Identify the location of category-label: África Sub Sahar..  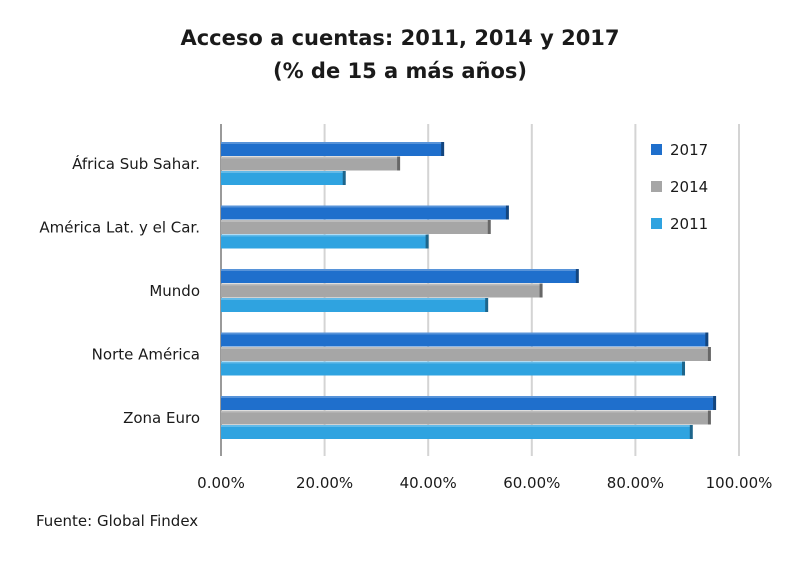
(136, 163).